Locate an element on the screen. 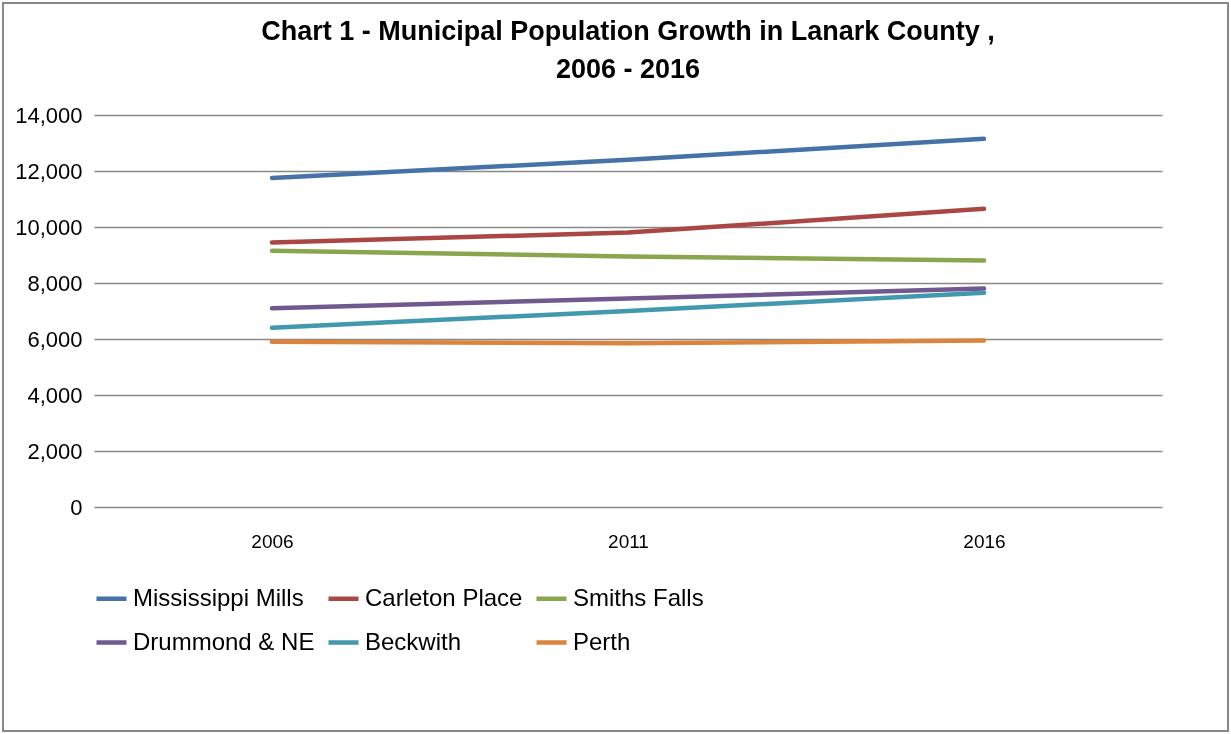 This screenshot has width=1231, height=734. legend-label: Perth is located at coordinates (602, 641).